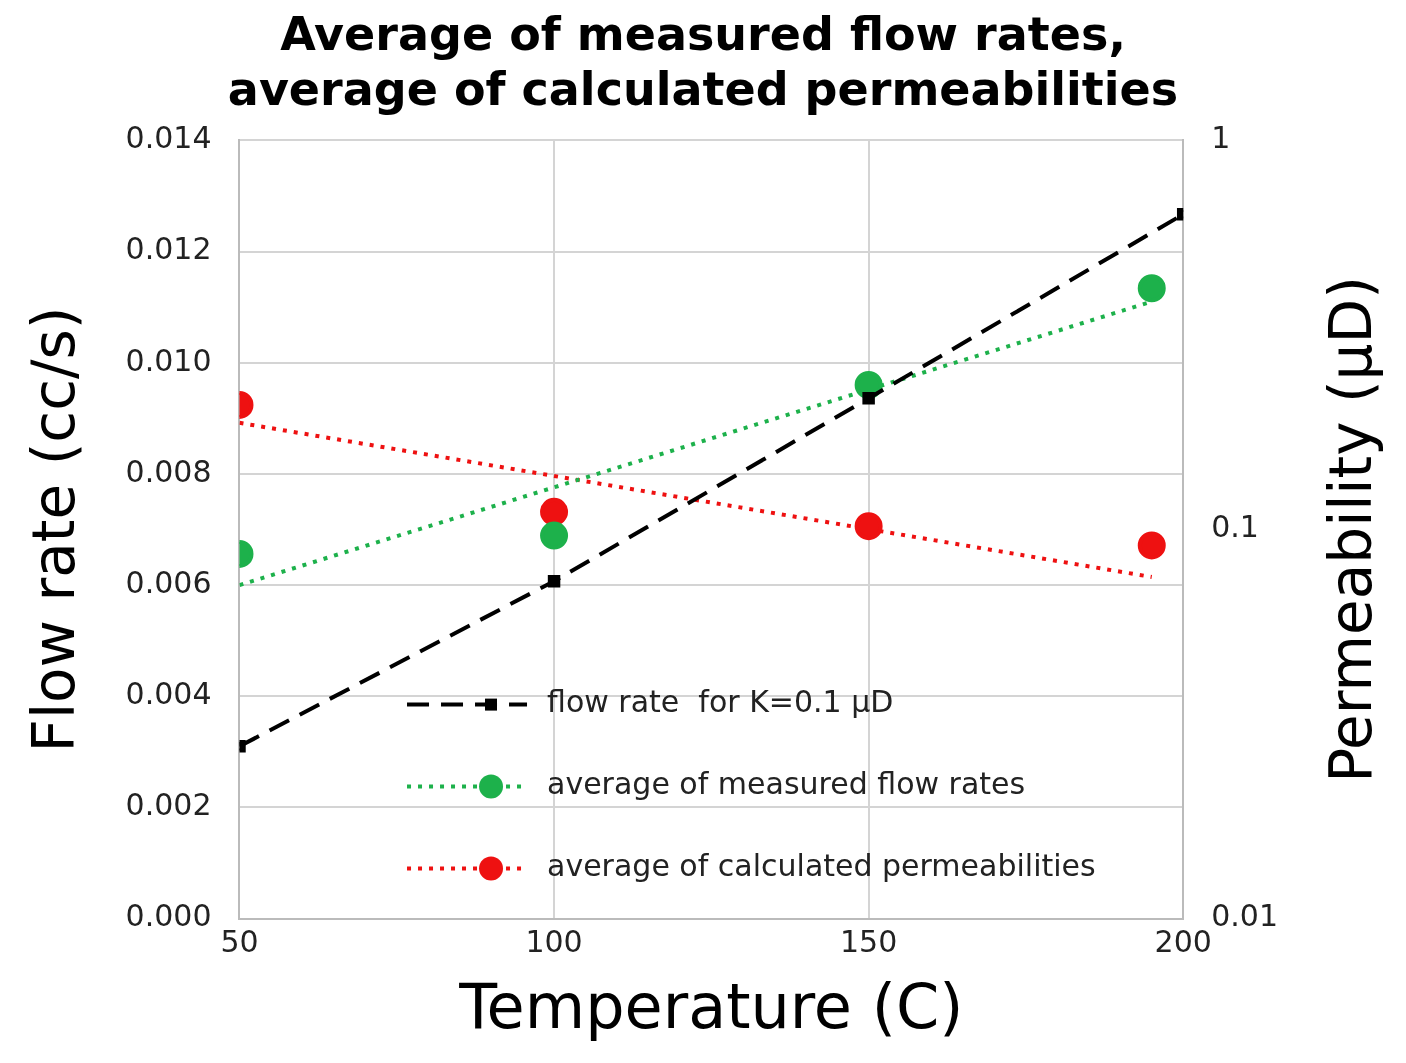  Describe the element at coordinates (168, 249) in the screenshot. I see `y-tick-label: 0.012` at that location.